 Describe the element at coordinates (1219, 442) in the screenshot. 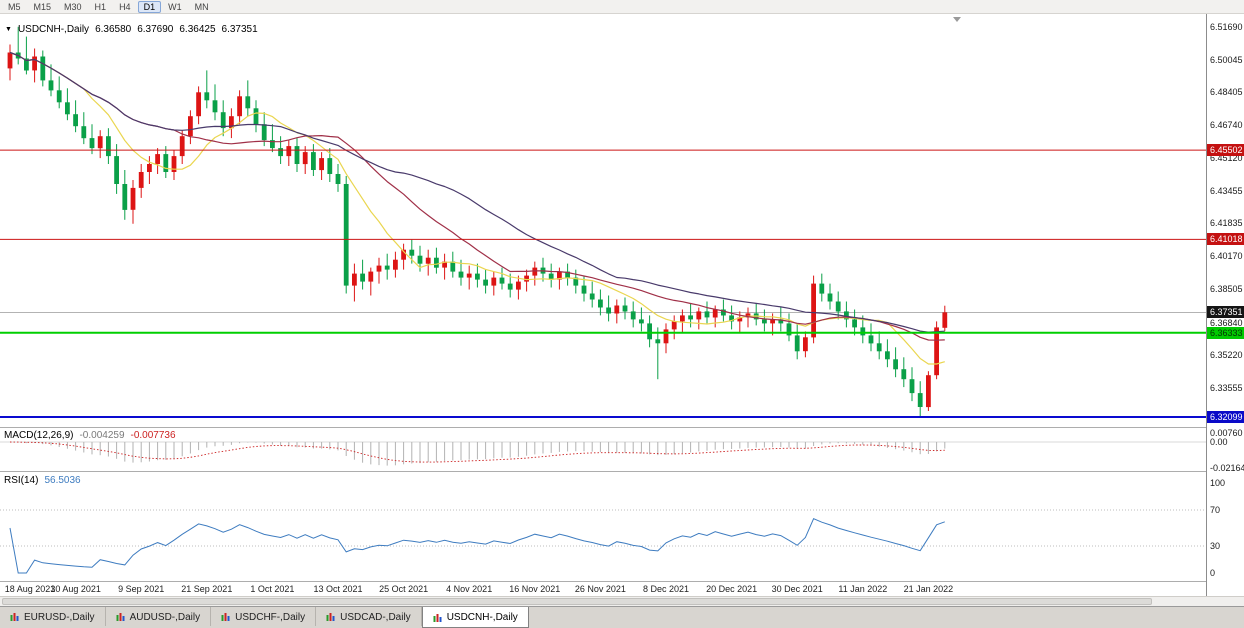

I see `macd-tick: 0.00` at that location.